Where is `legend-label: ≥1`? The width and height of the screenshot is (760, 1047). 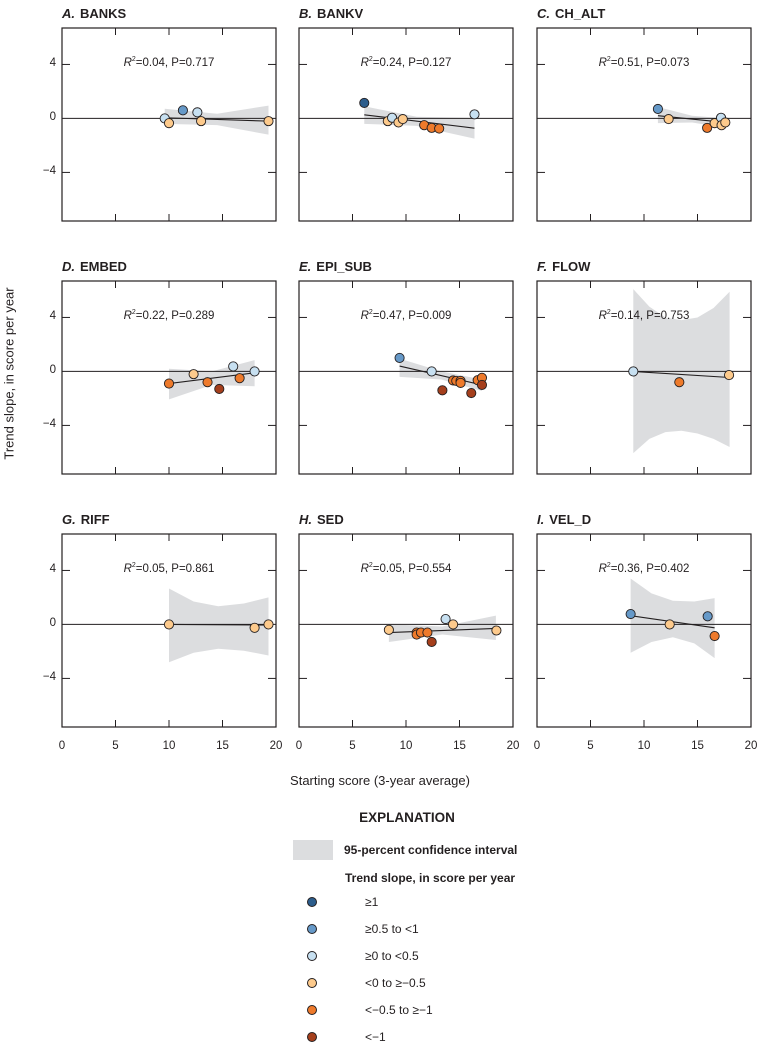 legend-label: ≥1 is located at coordinates (372, 902).